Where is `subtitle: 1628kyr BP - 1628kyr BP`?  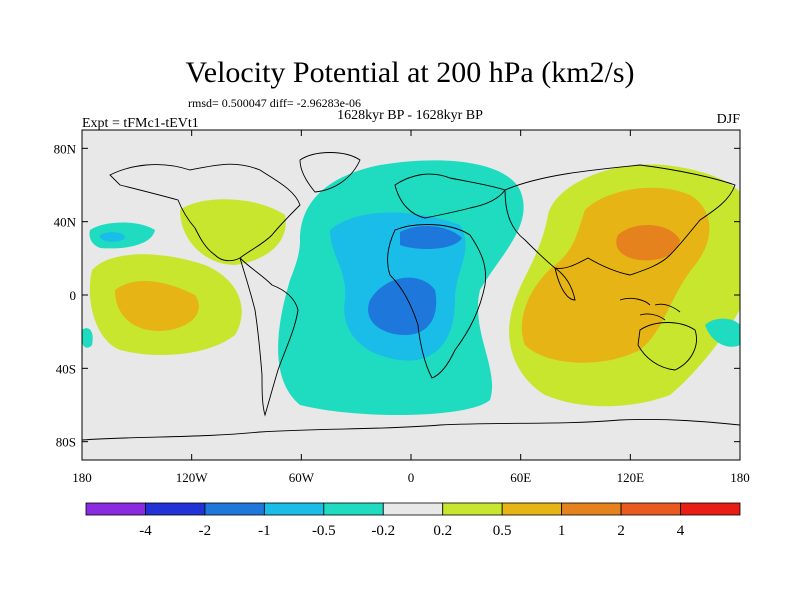
subtitle: 1628kyr BP - 1628kyr BP is located at coordinates (410, 115).